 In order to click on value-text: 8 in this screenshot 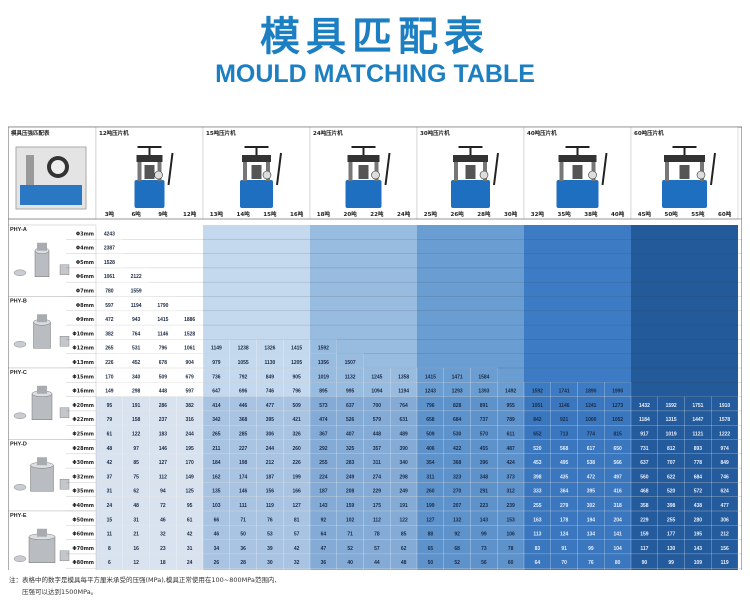, I will do `click(109, 549)`.